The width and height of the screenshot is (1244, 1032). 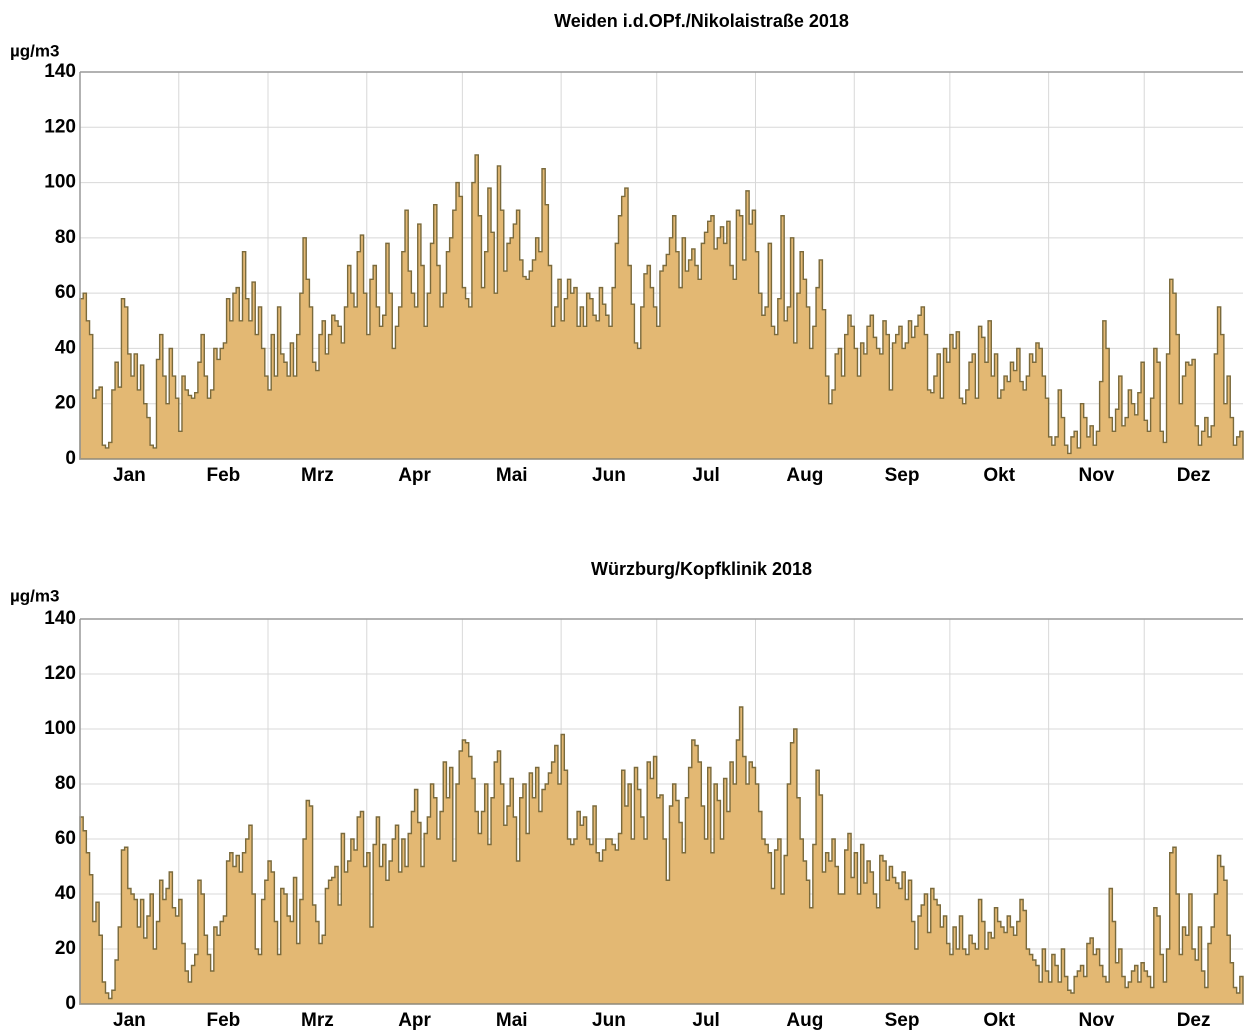 I want to click on chart-title: Weiden i.d.OPf./Nikolaistraße 2018, so click(x=701, y=21).